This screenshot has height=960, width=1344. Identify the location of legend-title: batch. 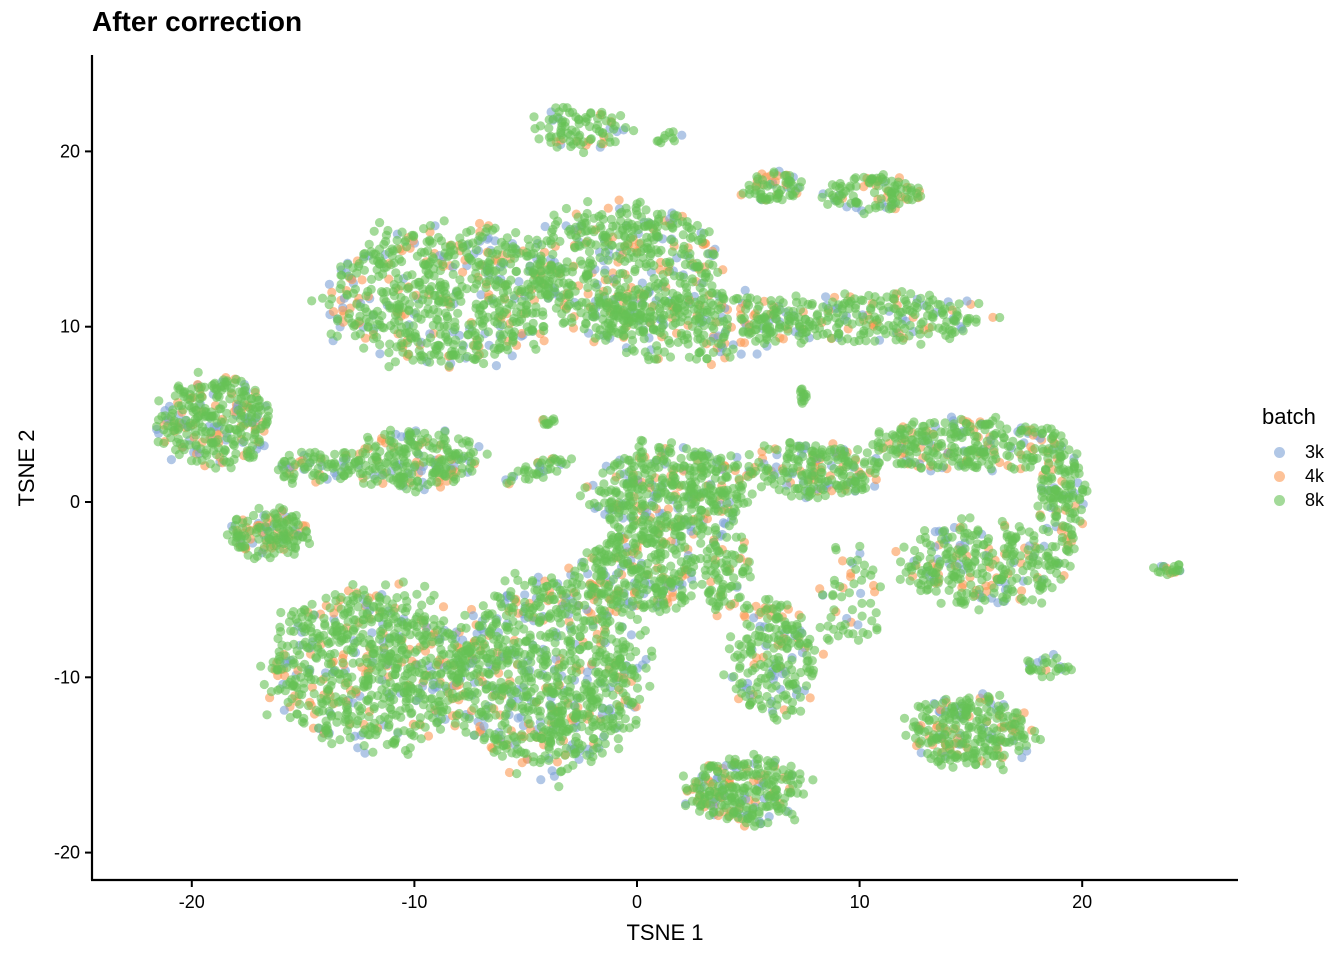
(1289, 416).